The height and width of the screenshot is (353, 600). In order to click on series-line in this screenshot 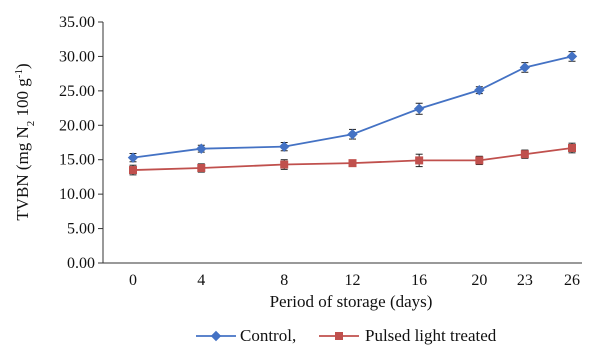, I will do `click(352, 159)`.